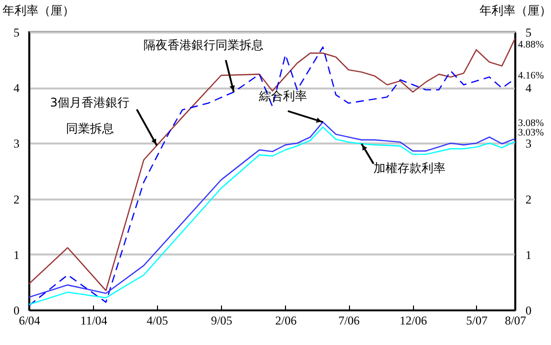 This screenshot has height=345, width=551. I want to click on annotation: 同業拆息, so click(90, 128).